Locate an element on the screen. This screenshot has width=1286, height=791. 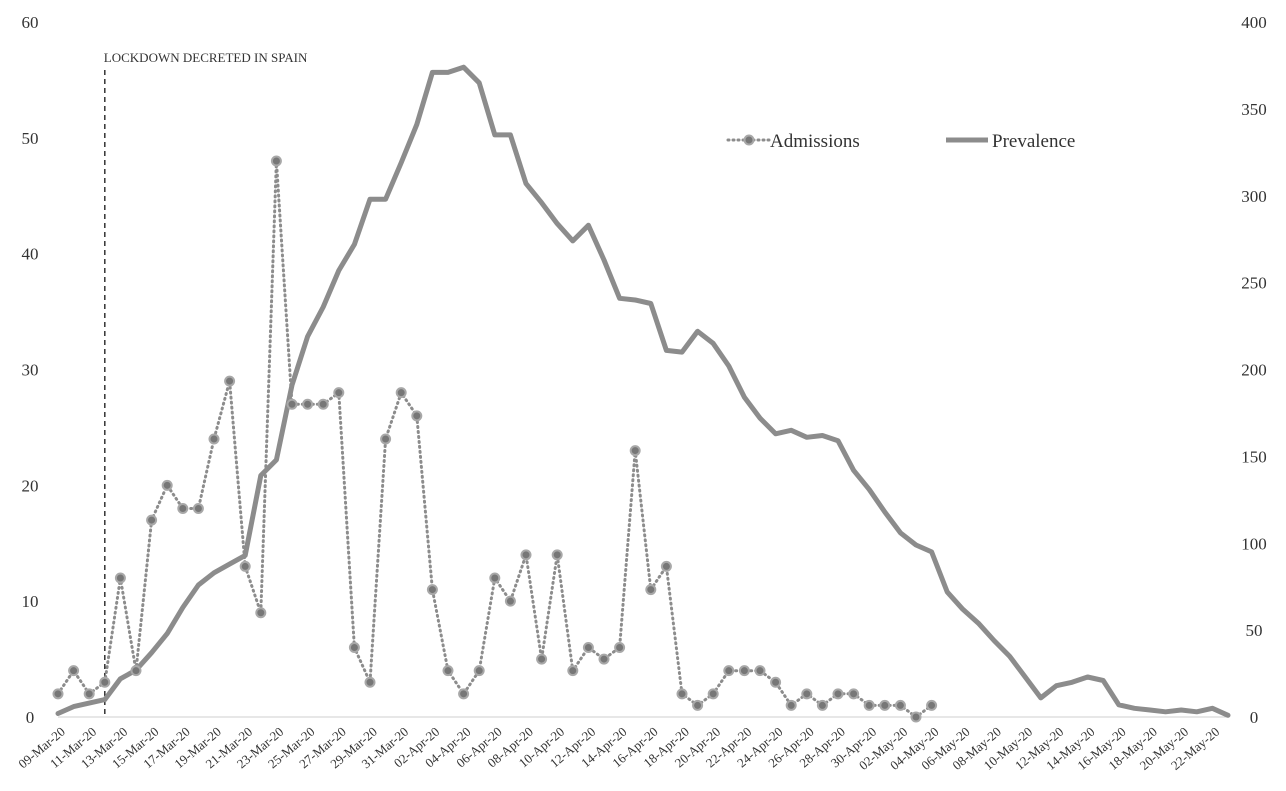
left-tick-label: 10 is located at coordinates (30, 601).